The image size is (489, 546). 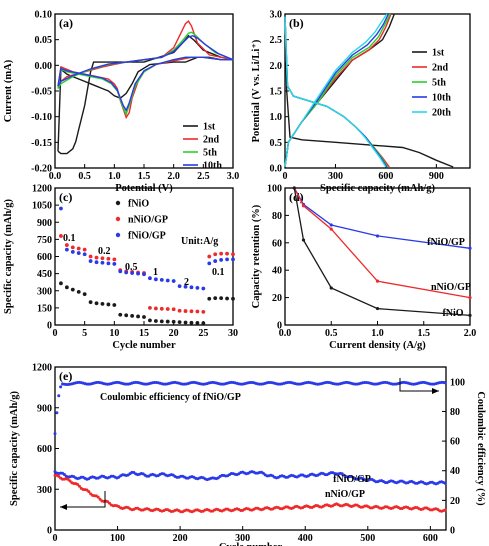 What do you see at coordinates (438, 53) in the screenshot?
I see `legend-label-b: 1st` at bounding box center [438, 53].